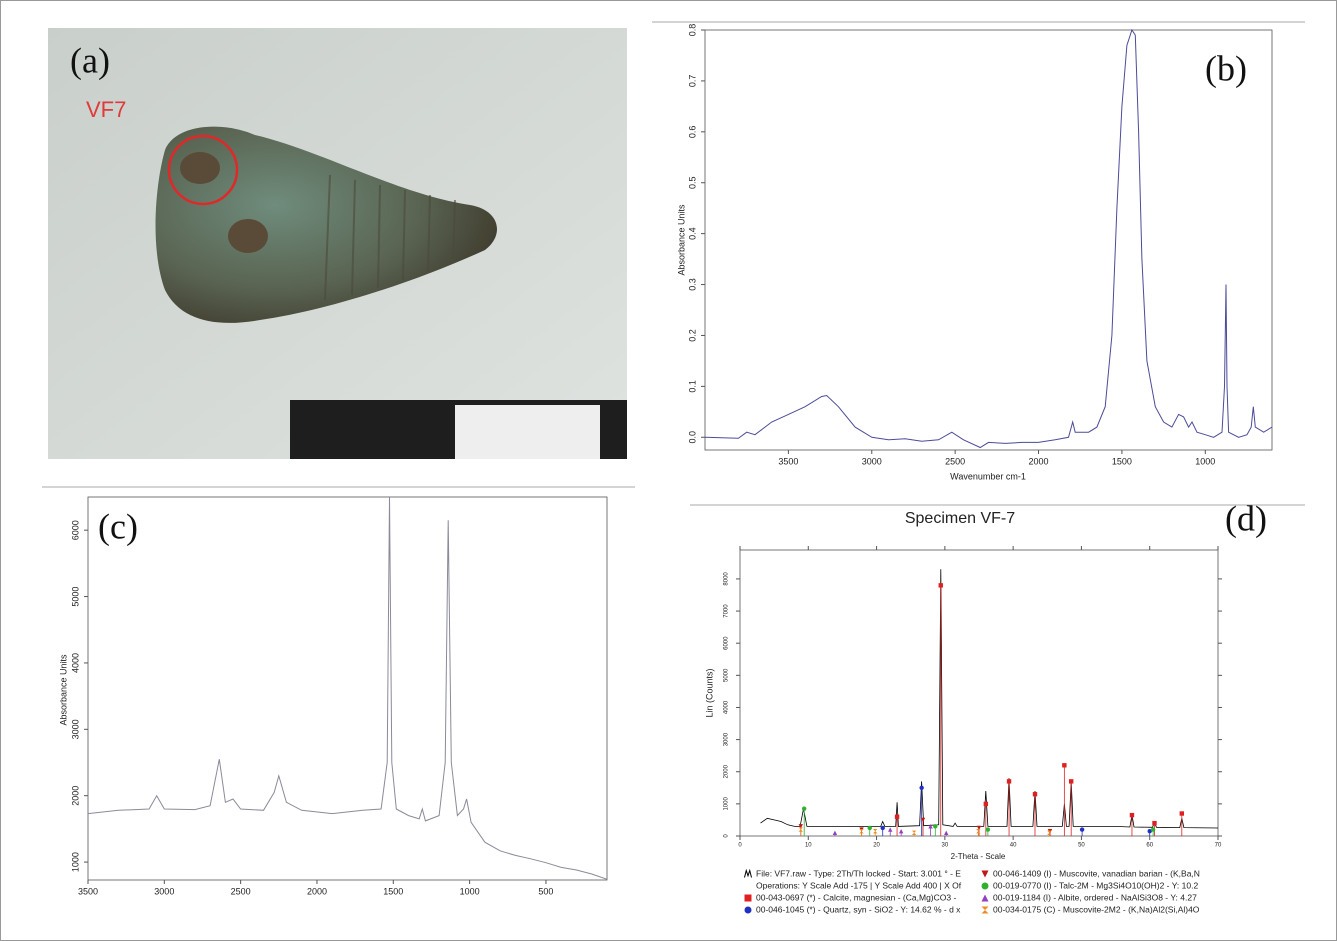 This screenshot has width=1337, height=941. I want to click on y-tick-label: 0.0, so click(692, 437).